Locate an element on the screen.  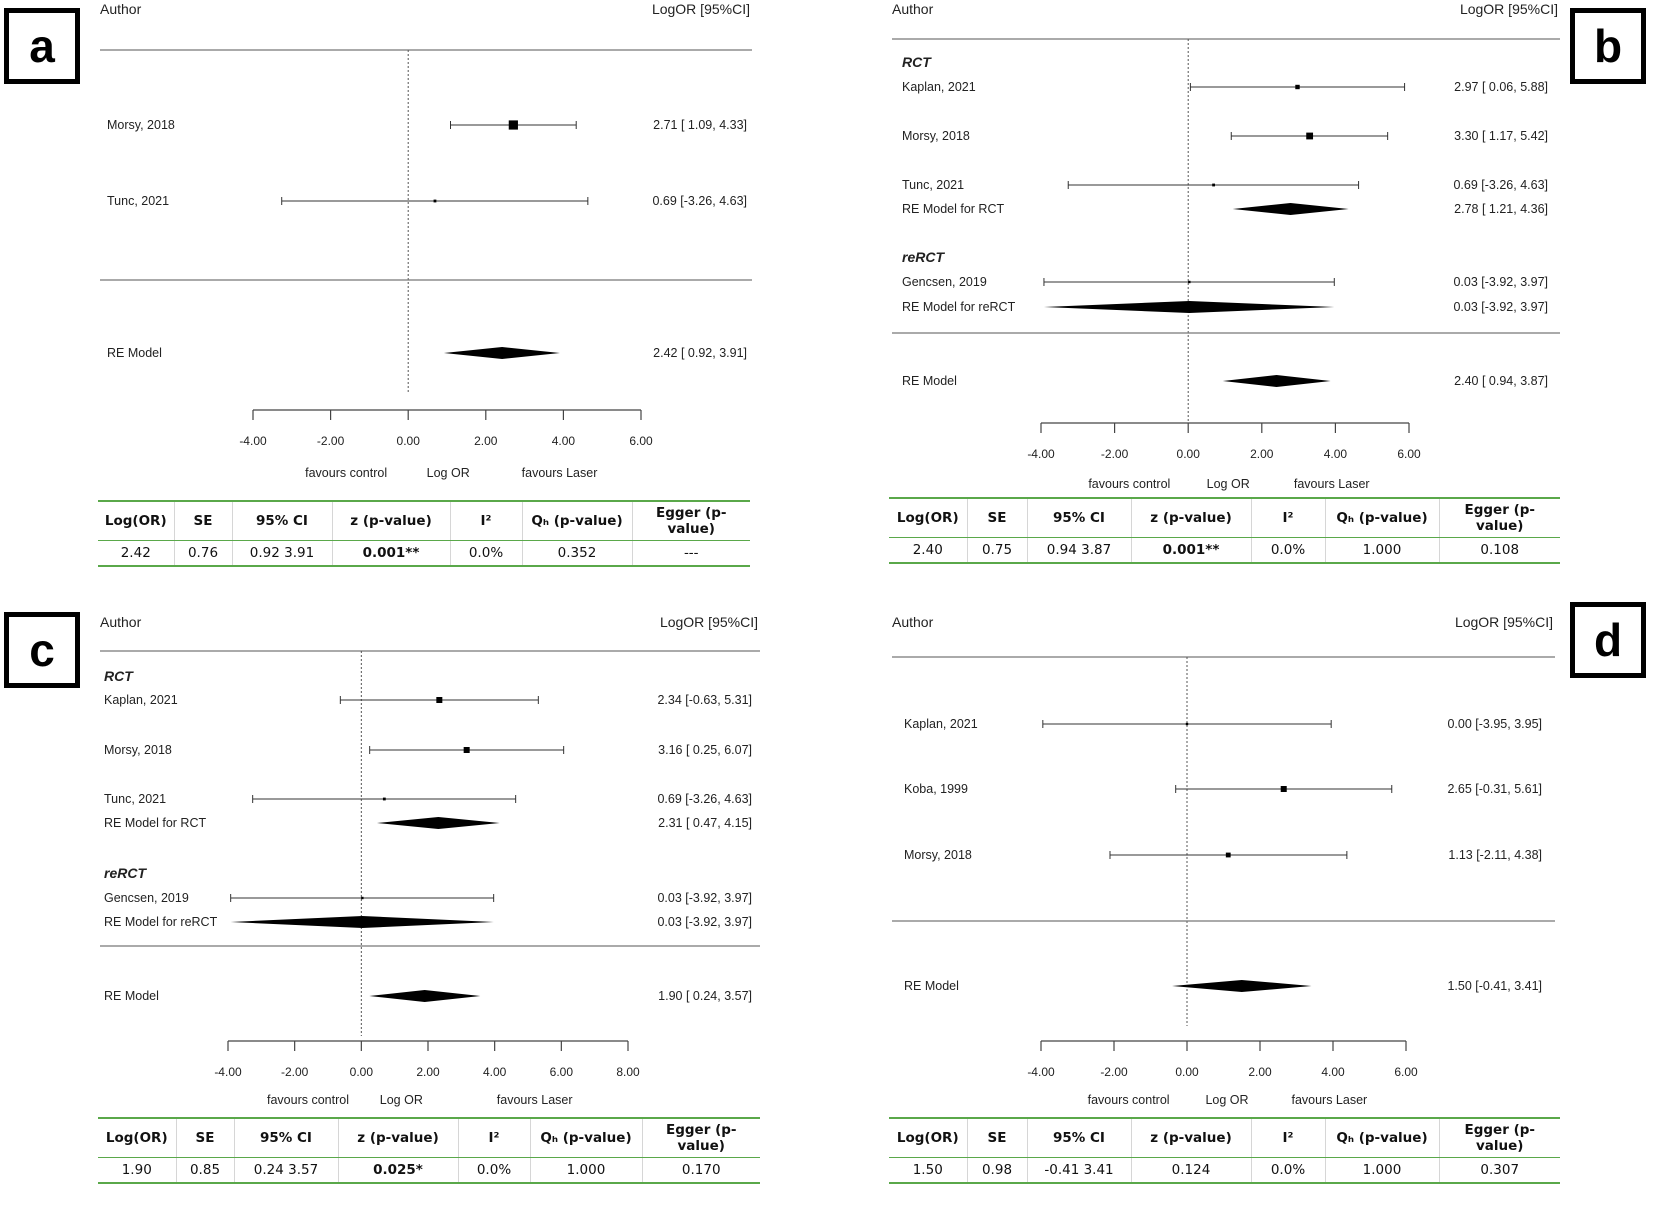
panel-a-tick-label-4: 4.00 is located at coordinates (564, 441).